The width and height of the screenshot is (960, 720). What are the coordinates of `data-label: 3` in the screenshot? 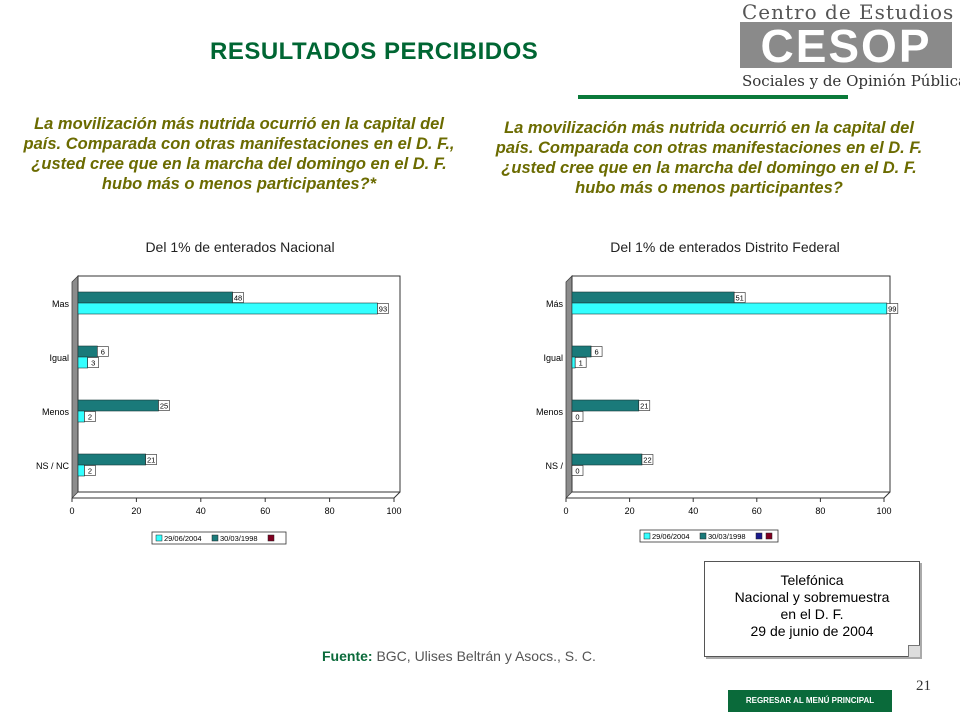 It's located at (93, 363).